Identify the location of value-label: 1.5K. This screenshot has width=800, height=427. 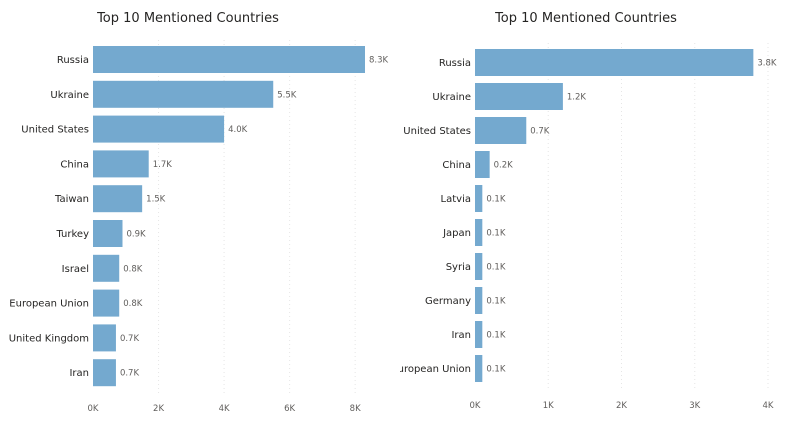
(156, 200).